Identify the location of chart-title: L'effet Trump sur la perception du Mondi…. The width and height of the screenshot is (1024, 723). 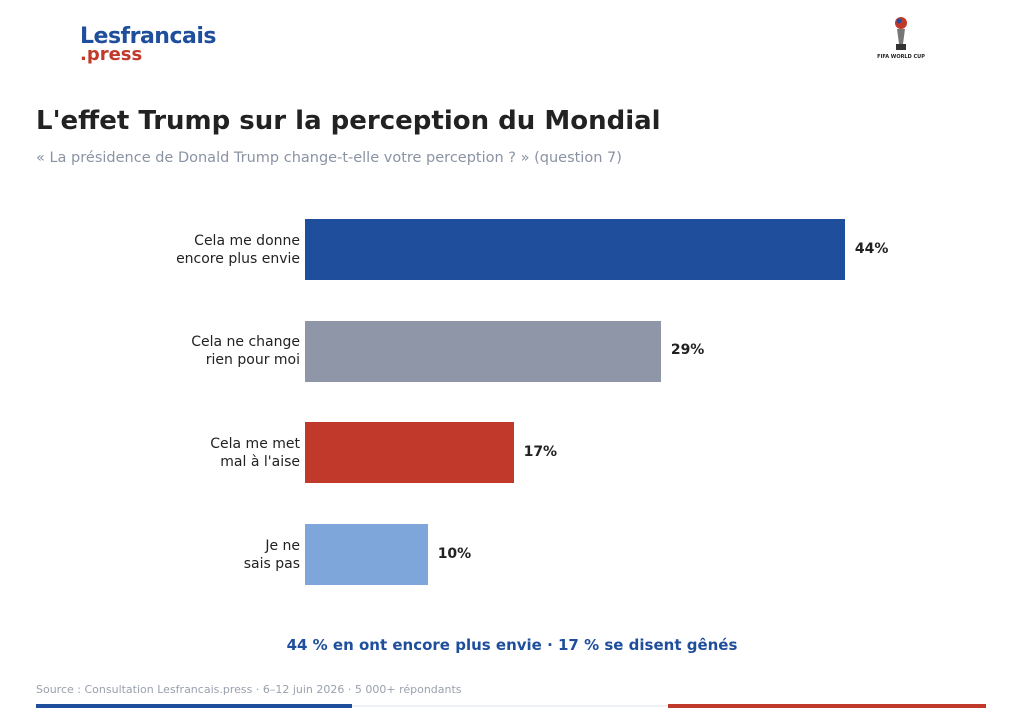
(348, 121).